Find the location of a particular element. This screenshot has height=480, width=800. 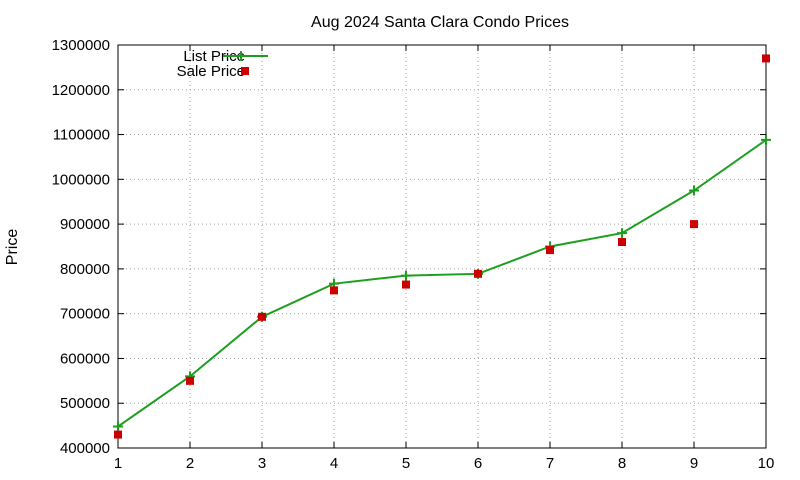

x-tick-label: 3 is located at coordinates (262, 463).